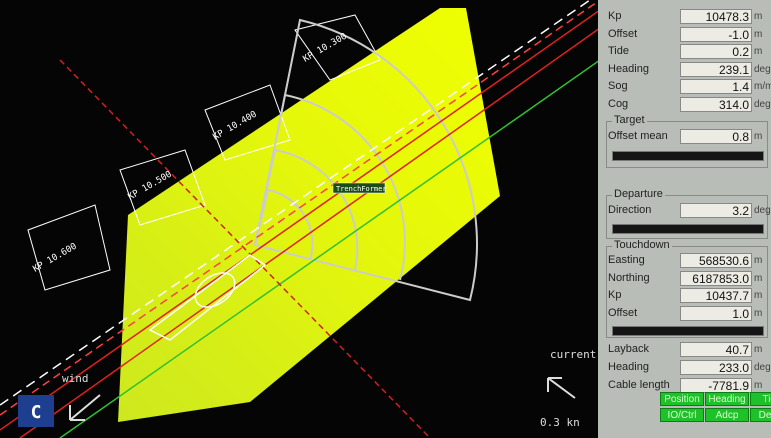 This screenshot has width=771, height=438. What do you see at coordinates (716, 69) in the screenshot?
I see `field-value: 239.1` at bounding box center [716, 69].